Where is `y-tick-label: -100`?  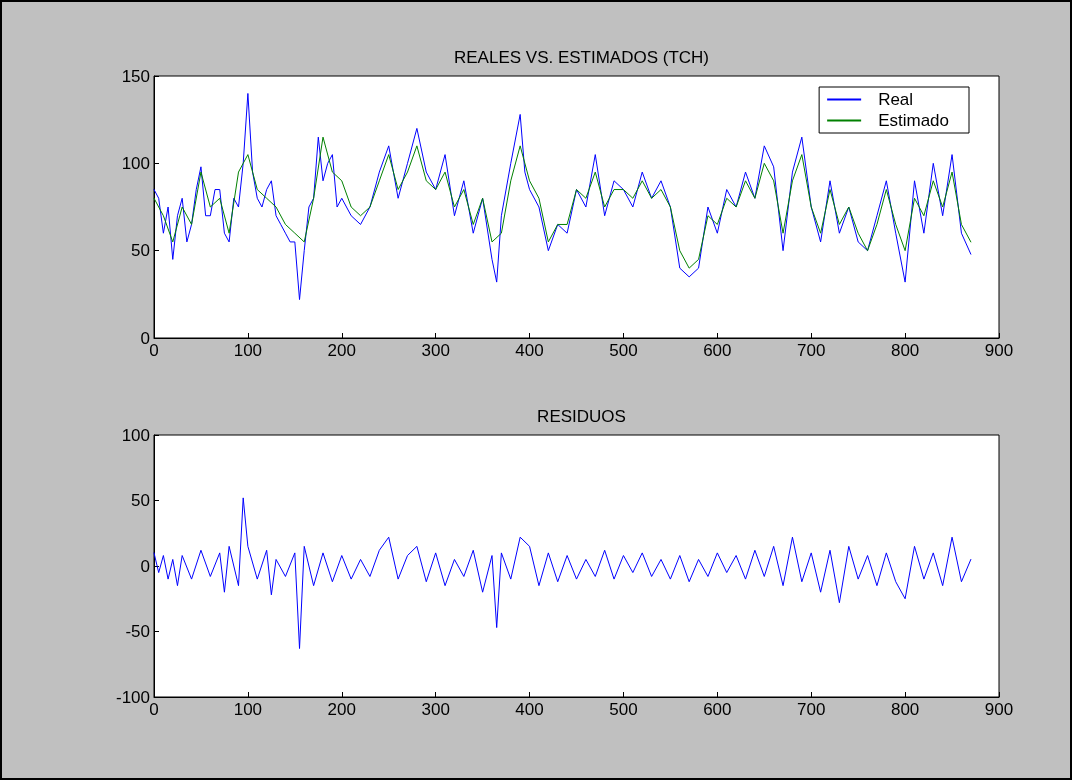 y-tick-label: -100 is located at coordinates (132, 697).